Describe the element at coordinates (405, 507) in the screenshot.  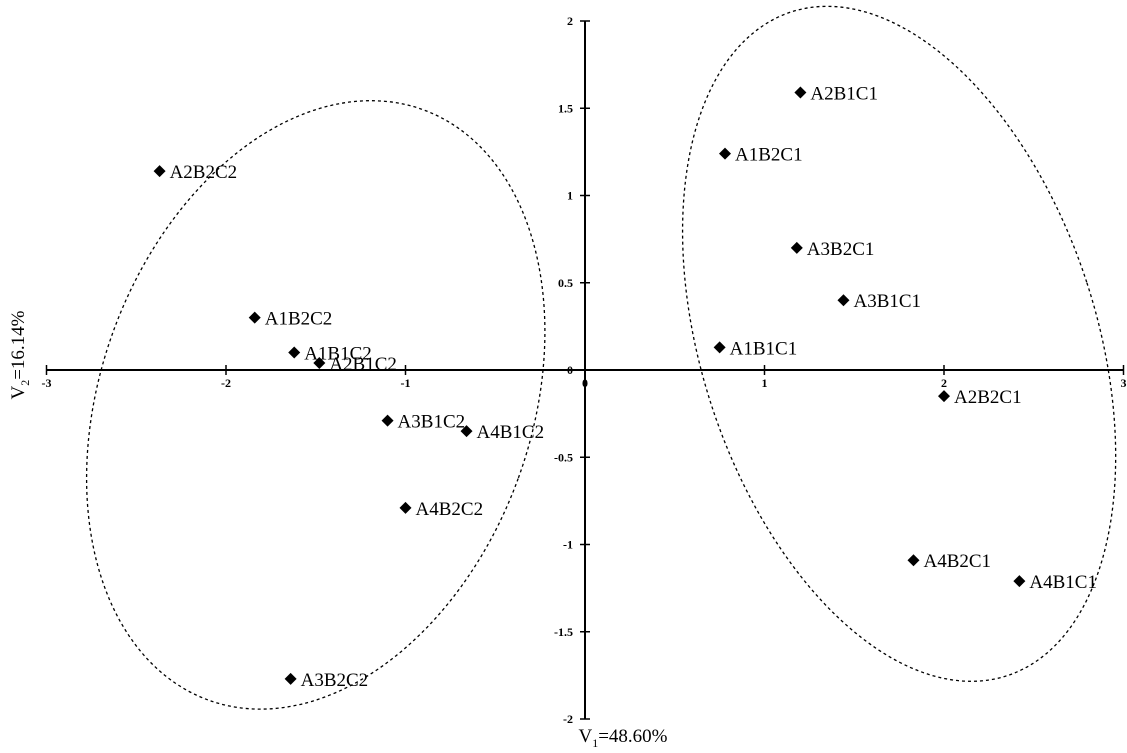
I see `point-marker-a4b2c2` at that location.